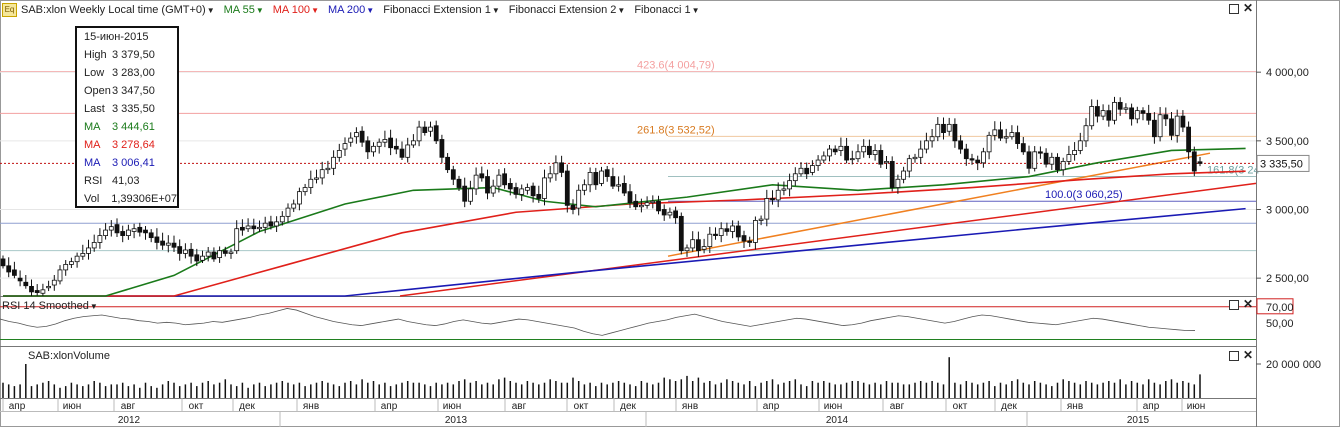  I want to click on fib-ext2-indicator: Fibonacci Extension 2 ▼, so click(567, 10).